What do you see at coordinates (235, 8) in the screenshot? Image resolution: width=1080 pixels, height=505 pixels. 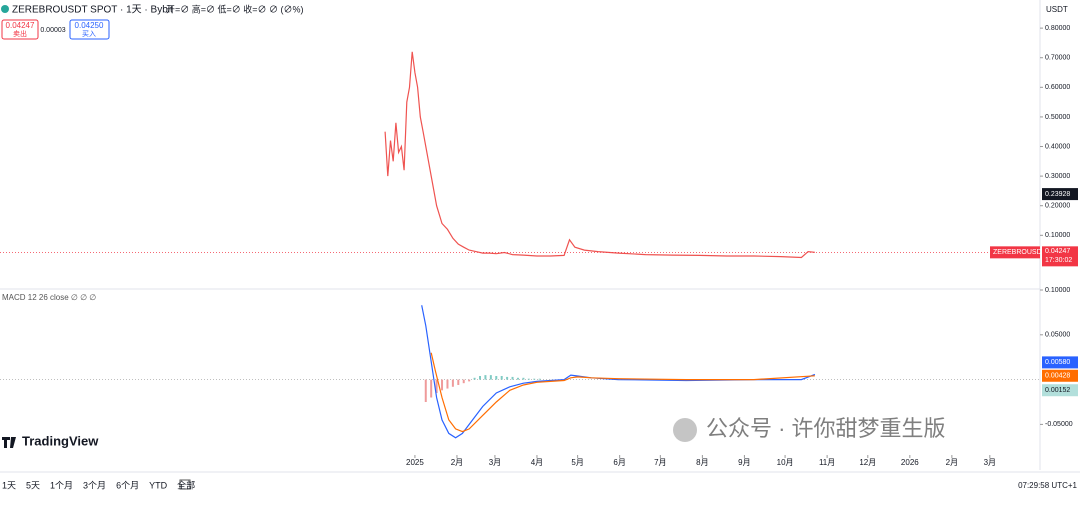 I see `ohlc: 开=∅ 高=∅ 低=∅ 收=∅ ∅ (∅%)` at bounding box center [235, 8].